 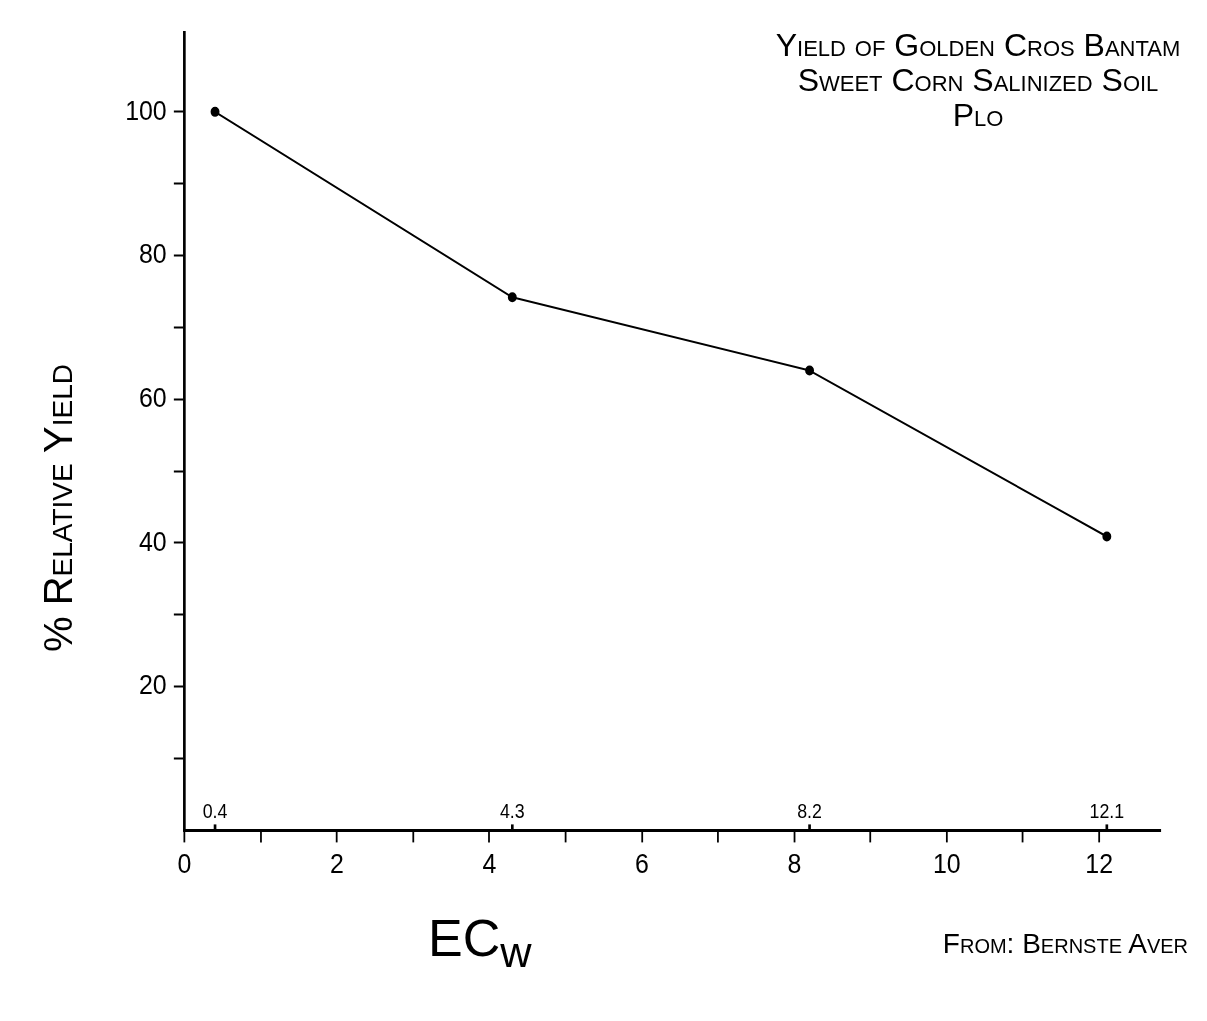 What do you see at coordinates (337, 863) in the screenshot?
I see `x-tick-label: 2` at bounding box center [337, 863].